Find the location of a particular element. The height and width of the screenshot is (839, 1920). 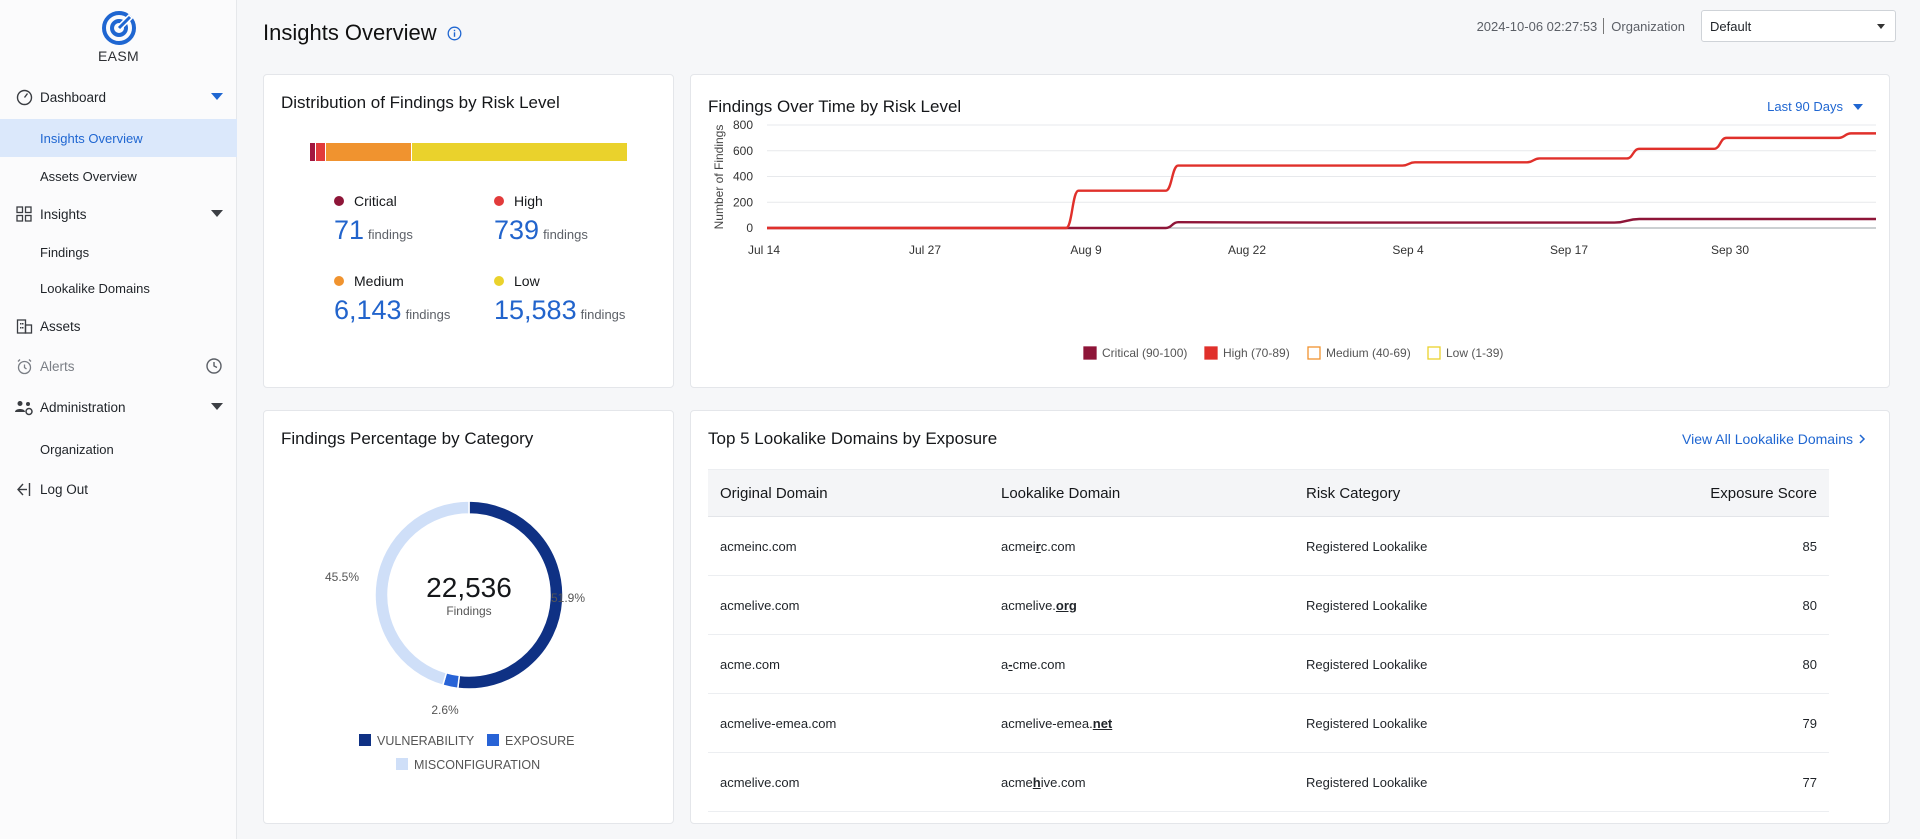

chart-grid is located at coordinates (1321, 176).